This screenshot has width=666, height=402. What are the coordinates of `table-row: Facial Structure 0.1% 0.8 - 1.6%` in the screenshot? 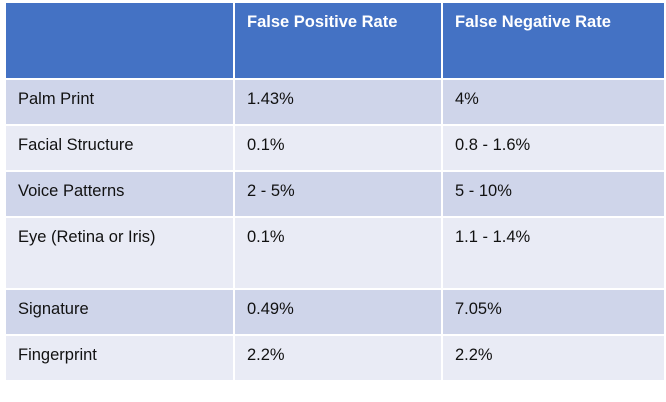 It's located at (335, 148).